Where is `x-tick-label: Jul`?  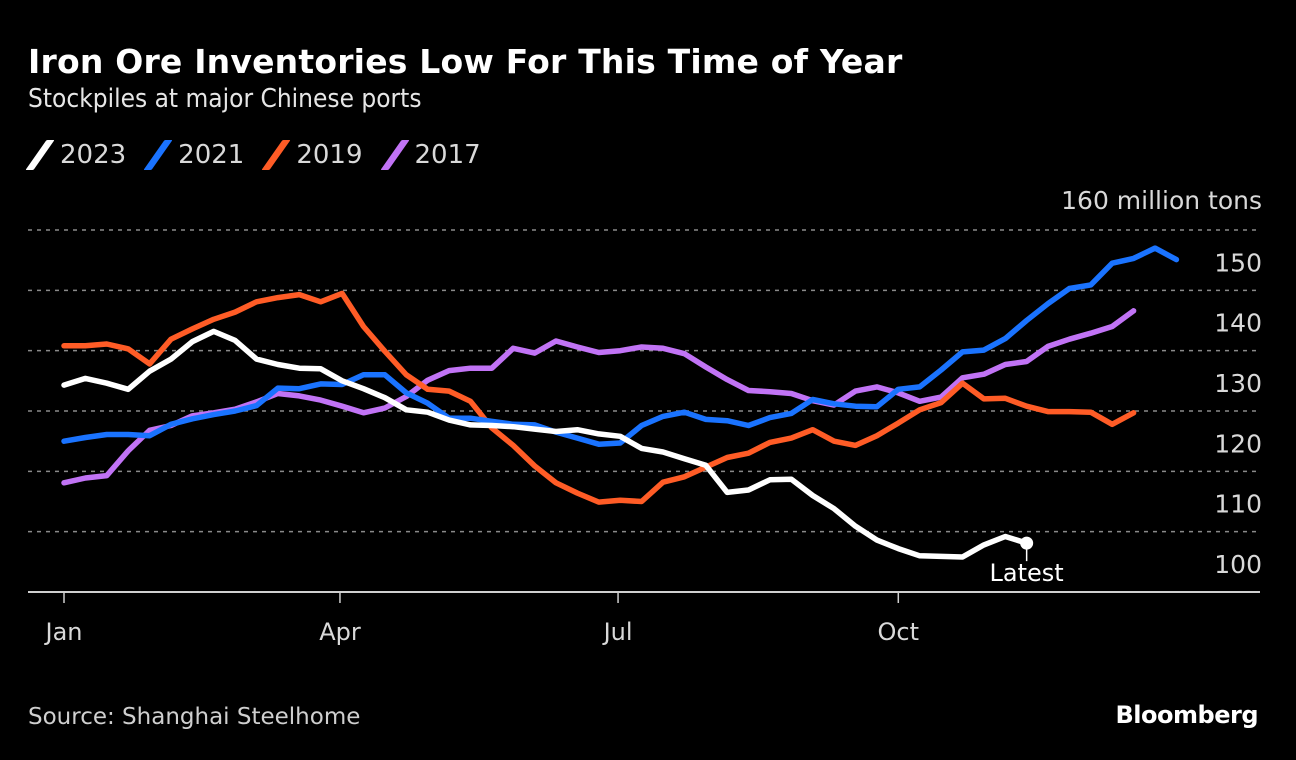
x-tick-label: Jul is located at coordinates (617, 632).